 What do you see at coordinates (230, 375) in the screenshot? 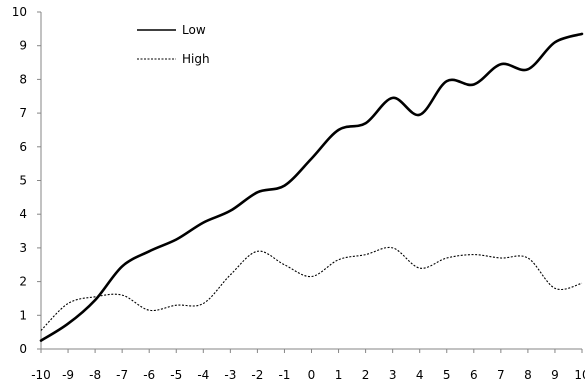
I see `x-tick-label: -3` at bounding box center [230, 375].